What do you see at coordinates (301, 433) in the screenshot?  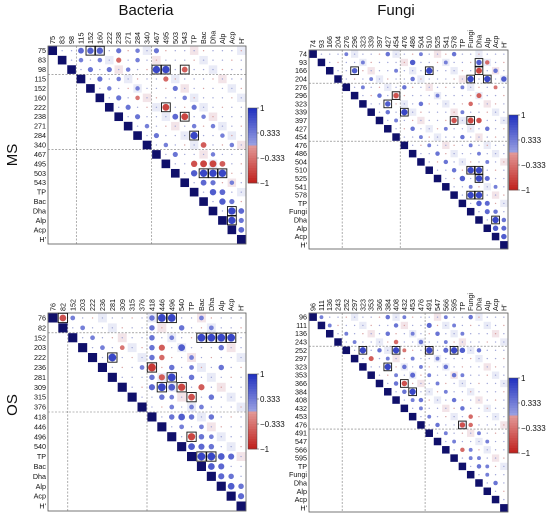 I see `row-tick-label: 491` at bounding box center [301, 433].